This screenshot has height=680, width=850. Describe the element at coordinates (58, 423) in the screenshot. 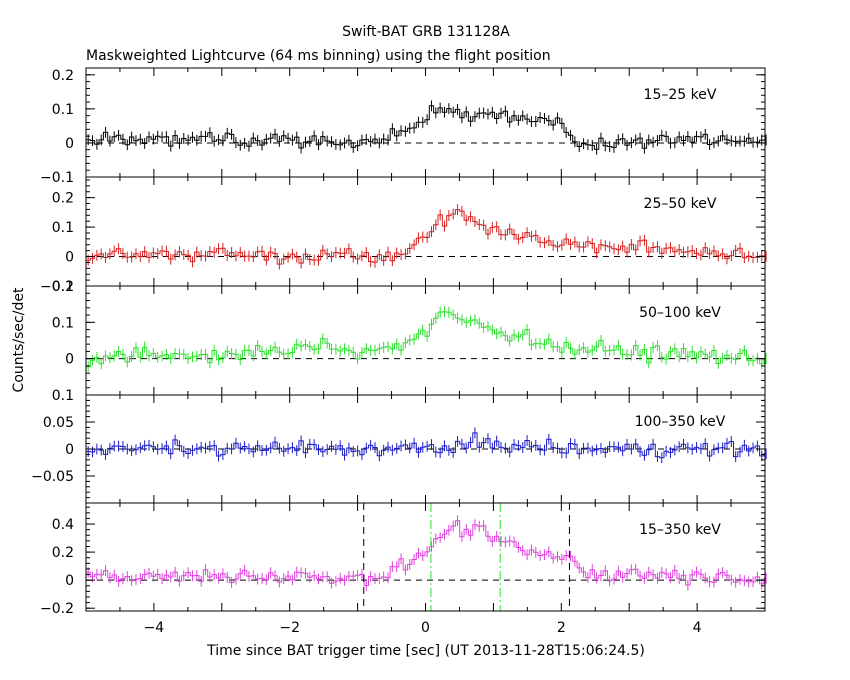

I see `y-tick-label: 0.05` at that location.